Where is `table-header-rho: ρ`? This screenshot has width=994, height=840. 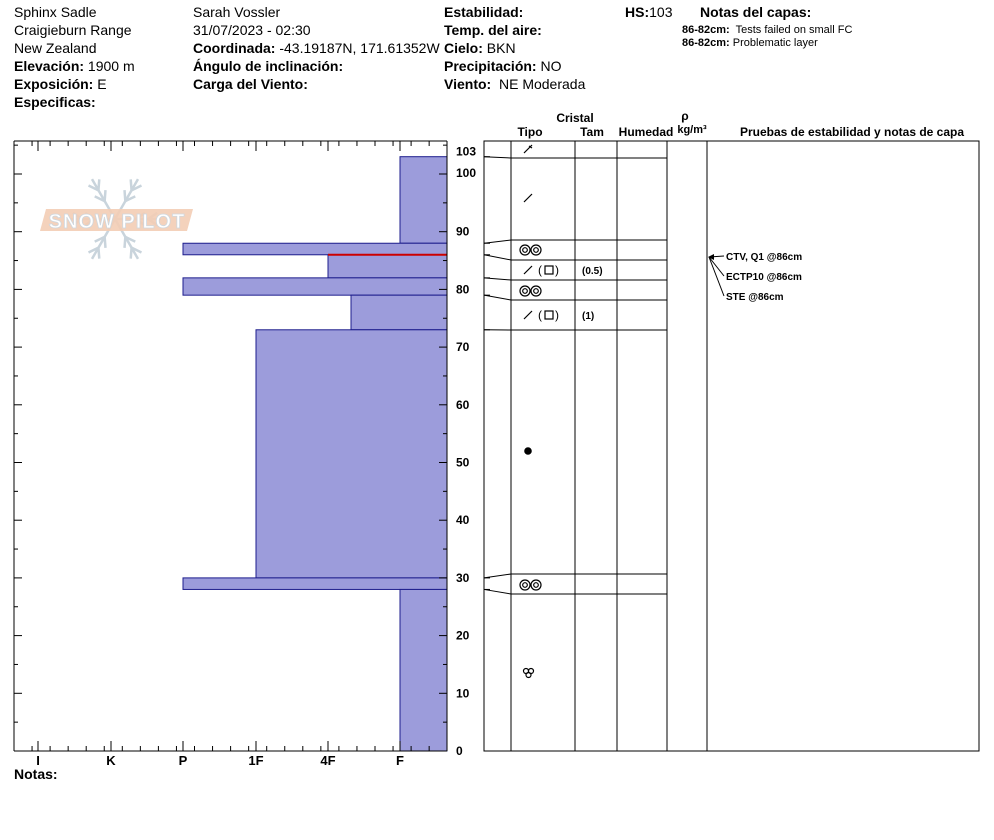 table-header-rho: ρ is located at coordinates (684, 116).